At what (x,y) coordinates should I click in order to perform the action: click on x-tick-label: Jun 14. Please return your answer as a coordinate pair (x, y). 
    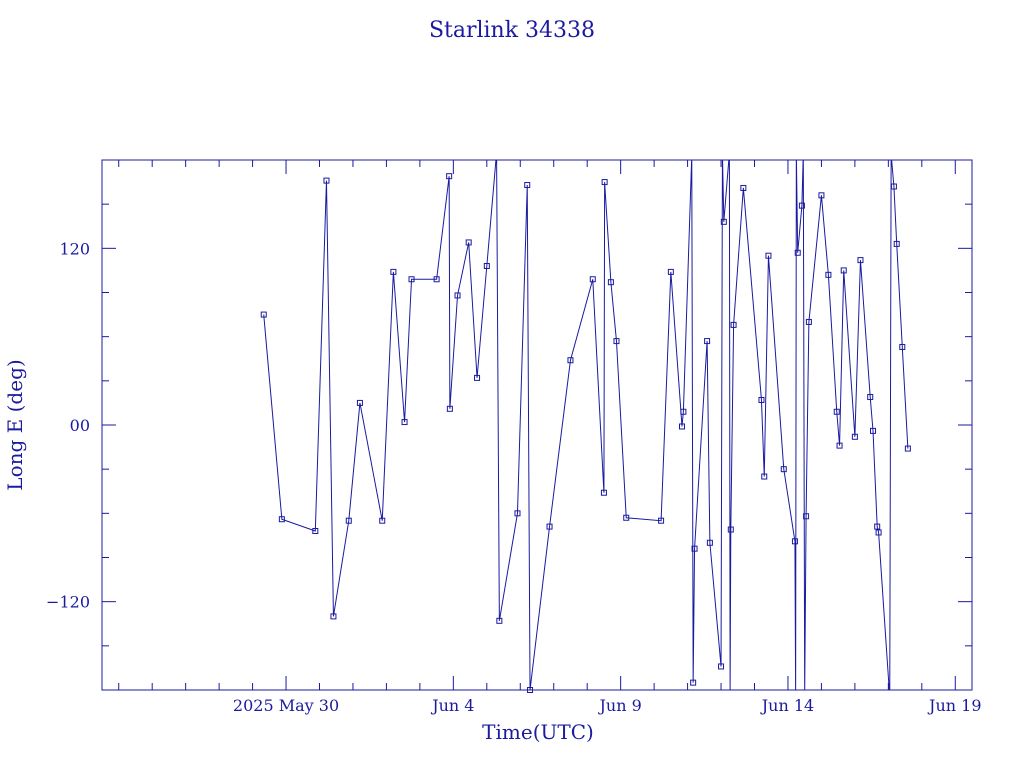
    Looking at the image, I should click on (787, 705).